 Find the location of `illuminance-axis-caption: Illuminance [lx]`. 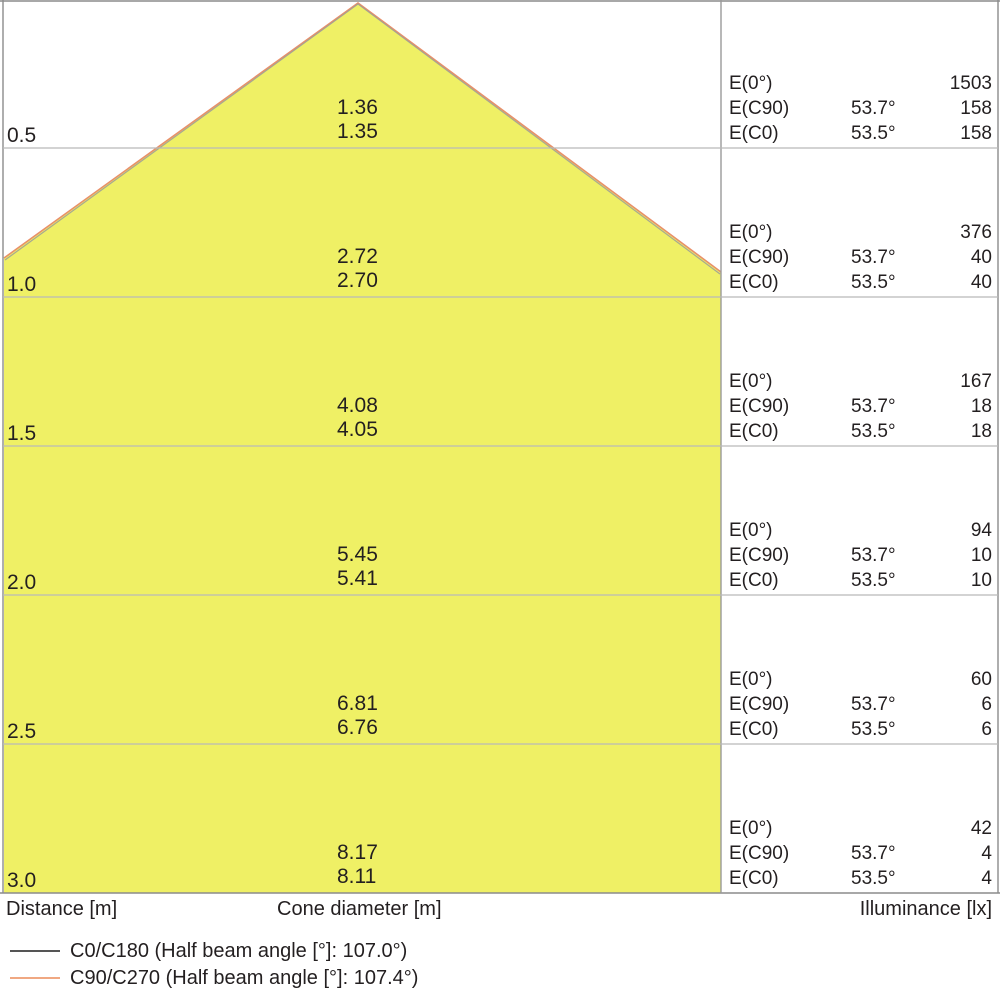

illuminance-axis-caption: Illuminance [lx] is located at coordinates (925, 909).